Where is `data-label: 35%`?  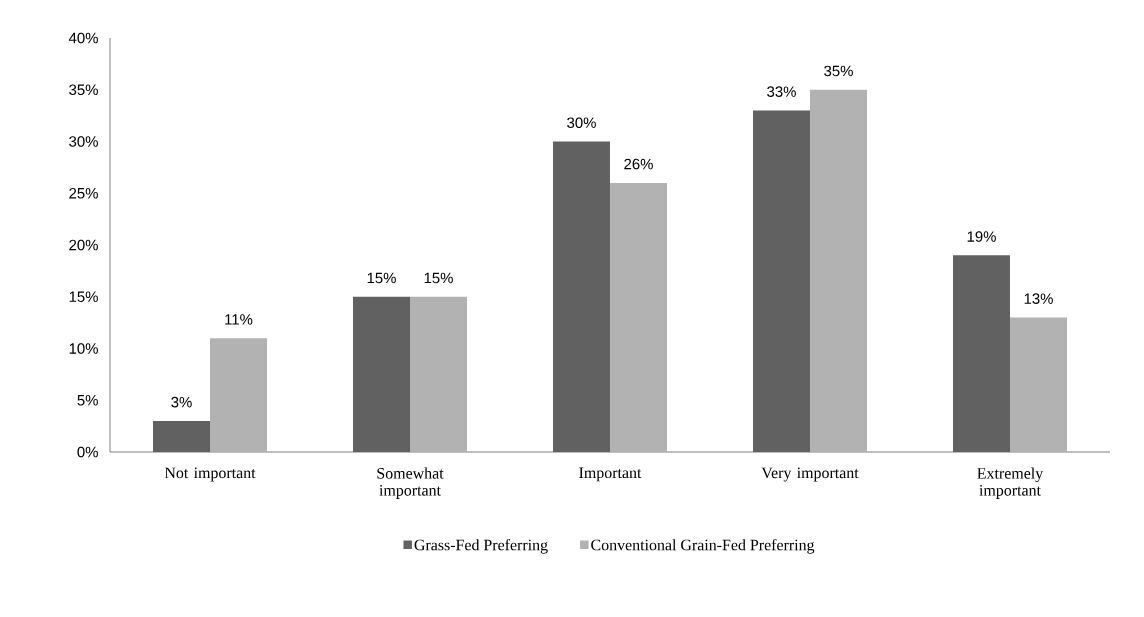 data-label: 35% is located at coordinates (838, 71).